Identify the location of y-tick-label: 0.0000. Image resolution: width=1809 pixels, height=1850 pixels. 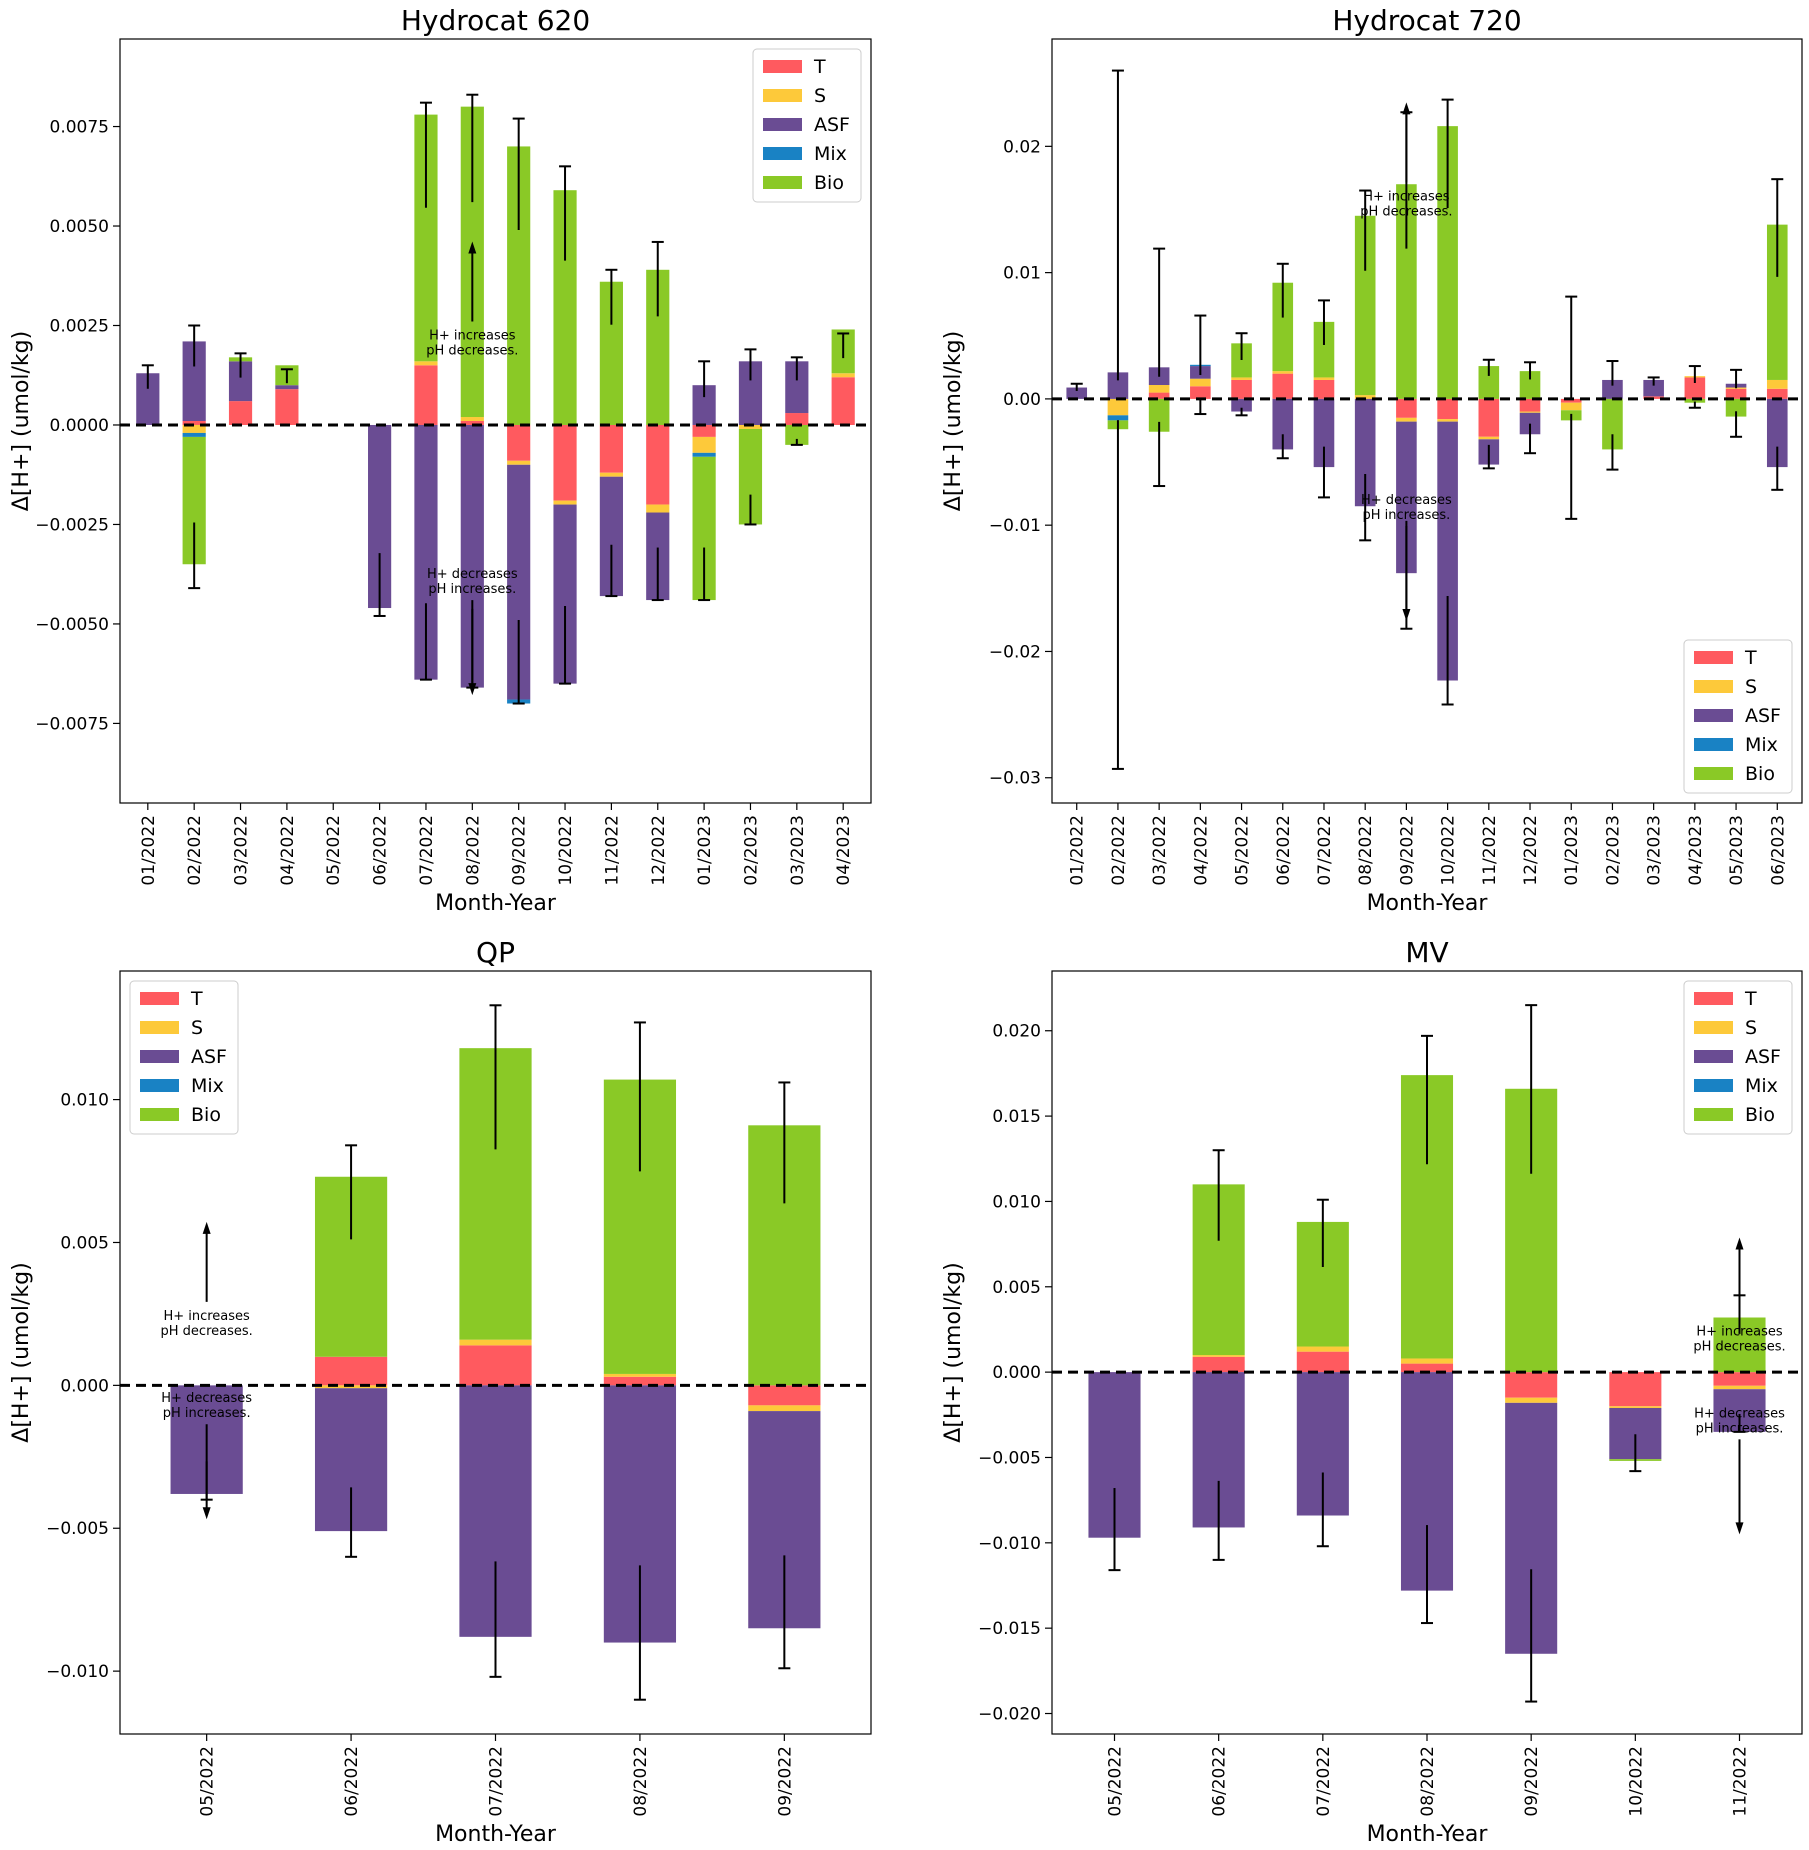
(79, 426).